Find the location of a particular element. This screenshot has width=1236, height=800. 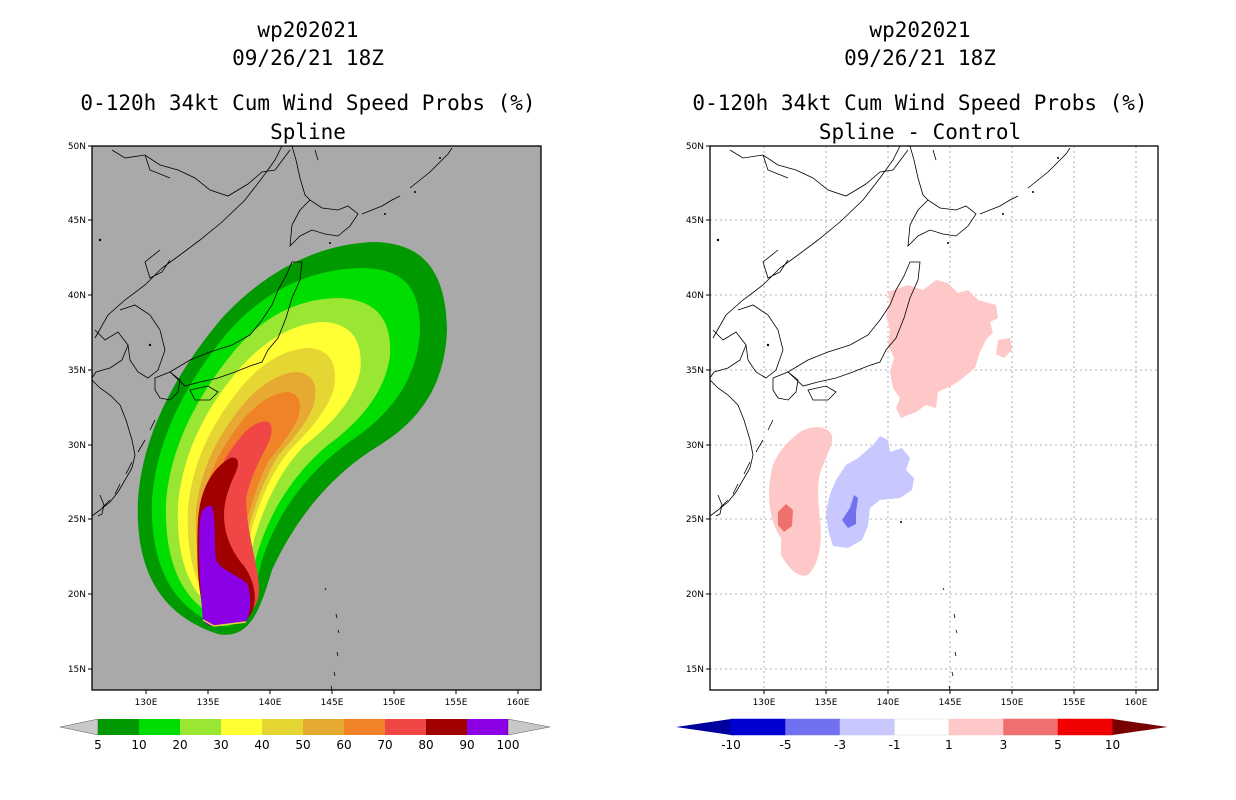

lat-tick-label: 35N is located at coordinates (695, 371).